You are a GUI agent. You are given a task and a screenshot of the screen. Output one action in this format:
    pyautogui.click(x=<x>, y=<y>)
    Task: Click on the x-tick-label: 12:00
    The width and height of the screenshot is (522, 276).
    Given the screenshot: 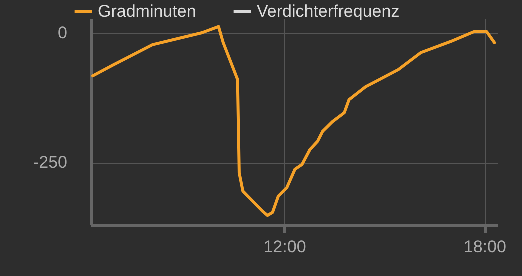 What is the action you would take?
    pyautogui.click(x=285, y=247)
    